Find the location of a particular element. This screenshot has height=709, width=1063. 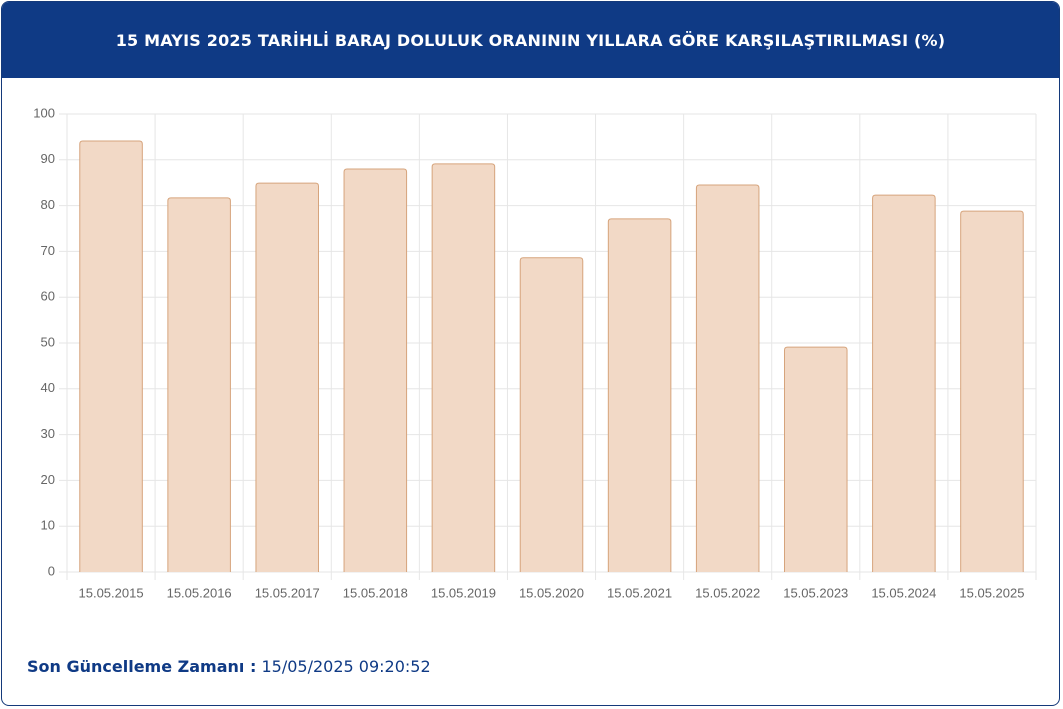

y-tick-label: 30 is located at coordinates (48, 433).